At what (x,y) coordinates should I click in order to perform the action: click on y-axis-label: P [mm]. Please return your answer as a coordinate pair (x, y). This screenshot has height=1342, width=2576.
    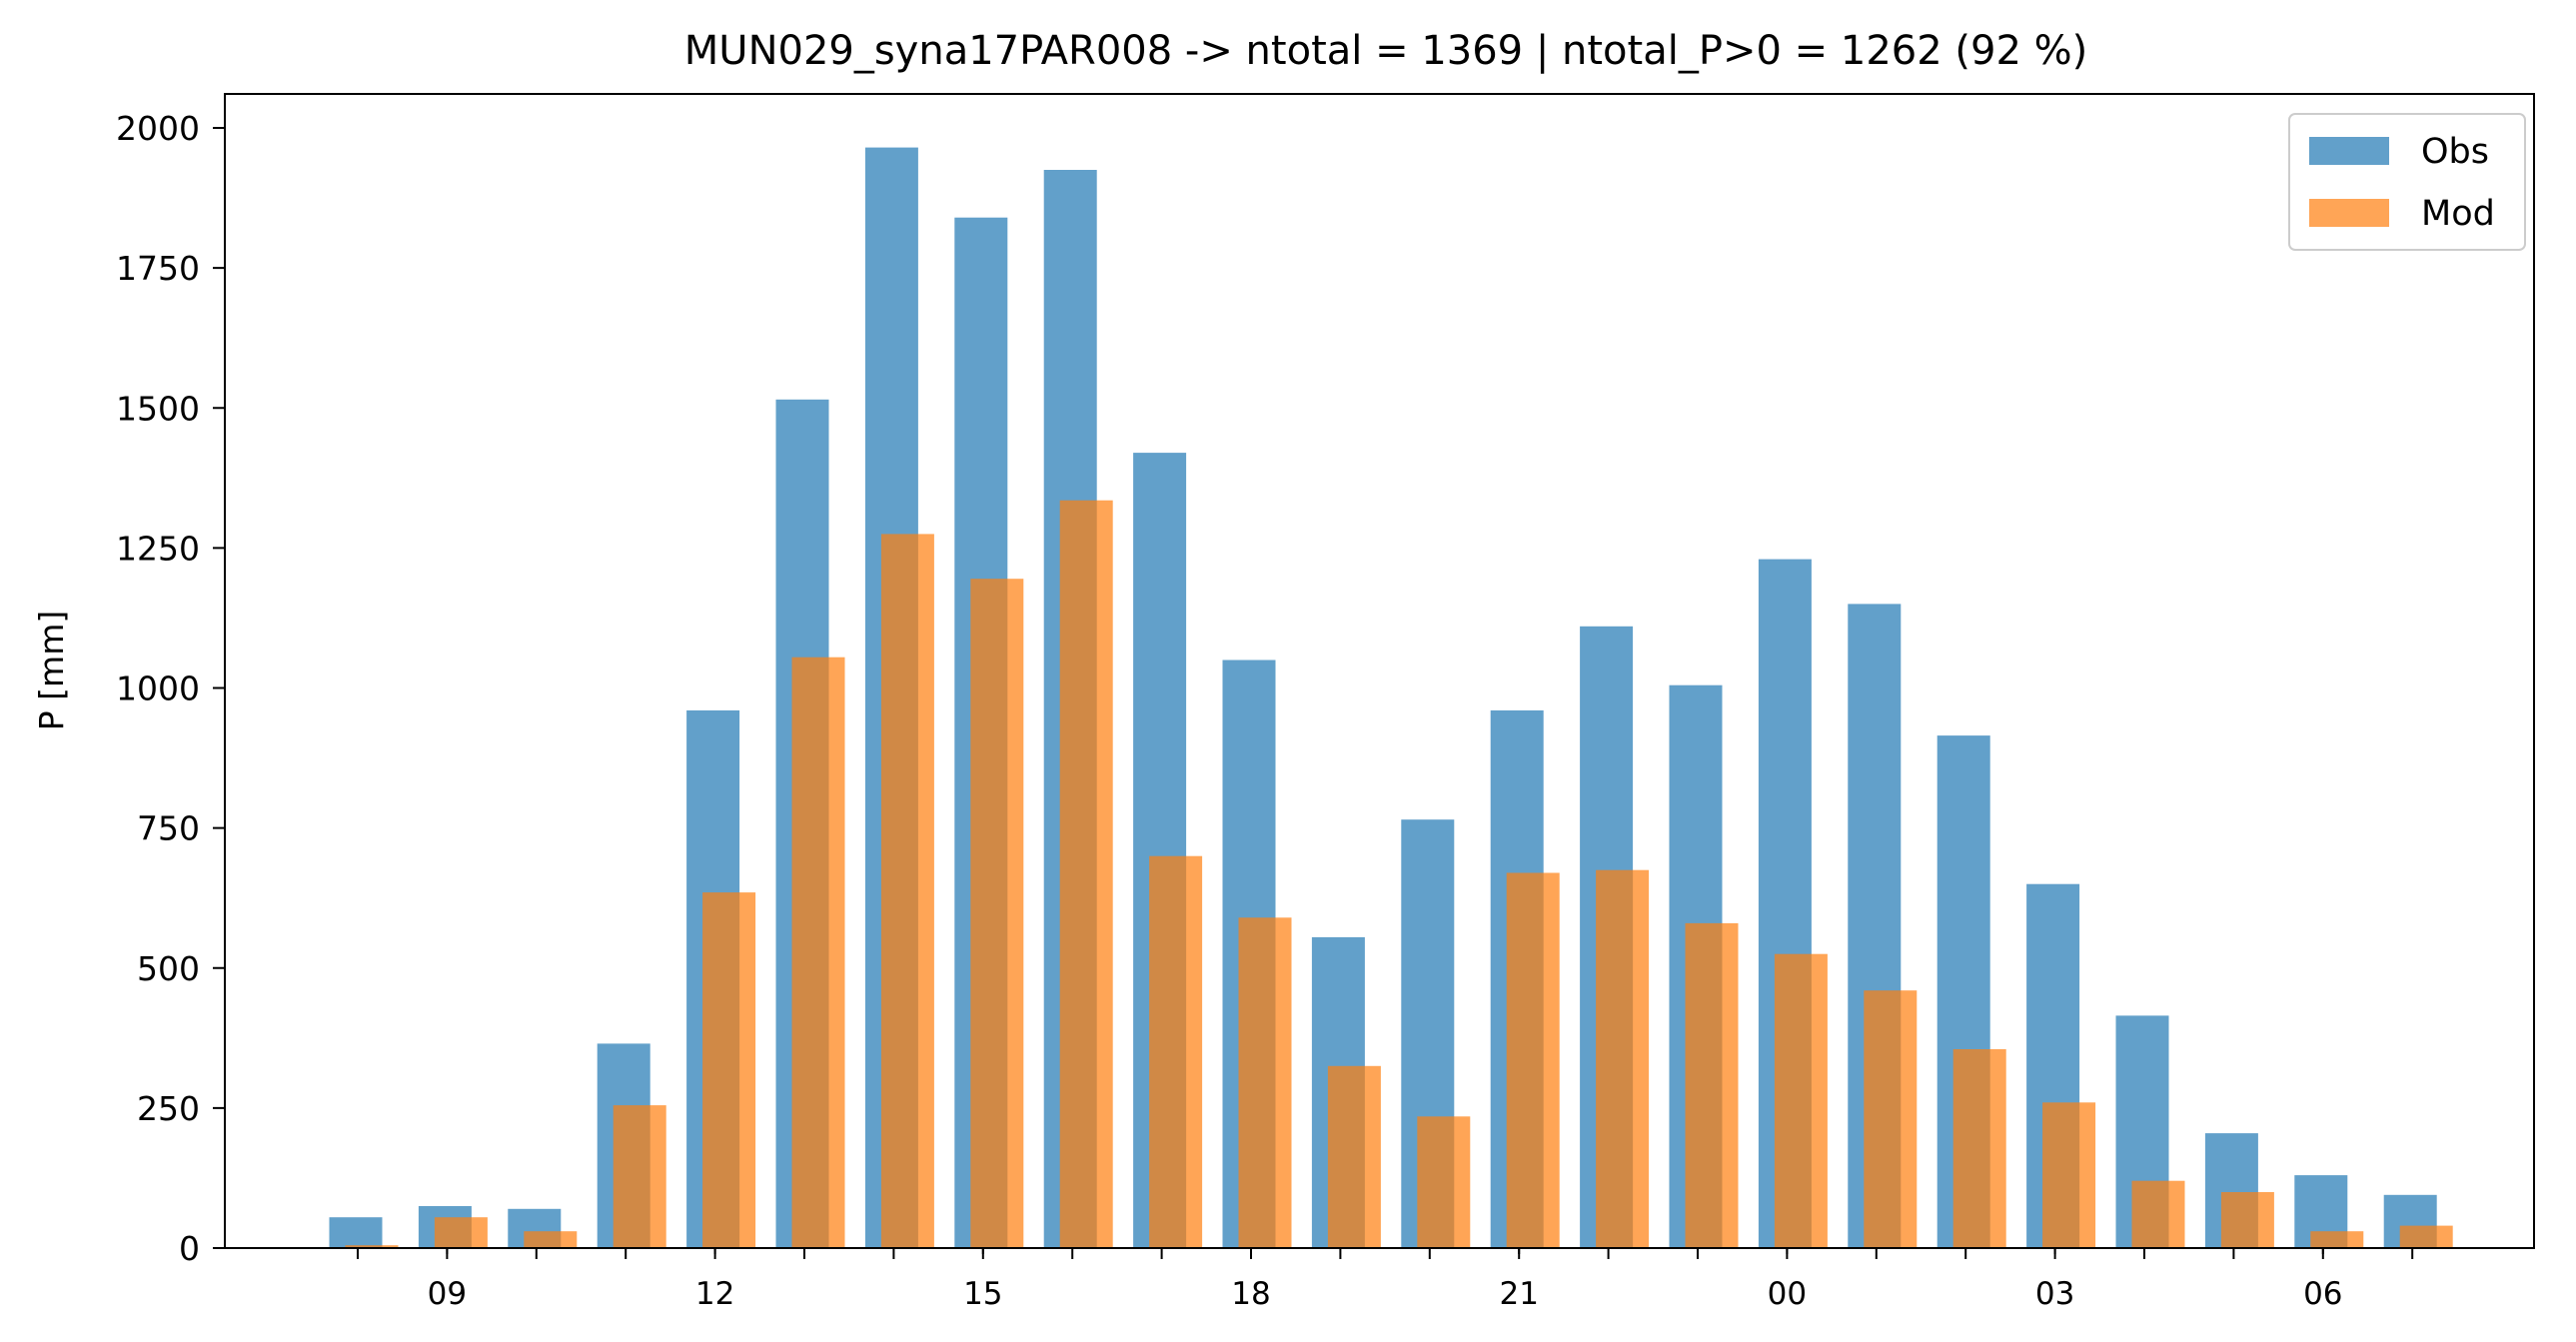
    Looking at the image, I should click on (51, 670).